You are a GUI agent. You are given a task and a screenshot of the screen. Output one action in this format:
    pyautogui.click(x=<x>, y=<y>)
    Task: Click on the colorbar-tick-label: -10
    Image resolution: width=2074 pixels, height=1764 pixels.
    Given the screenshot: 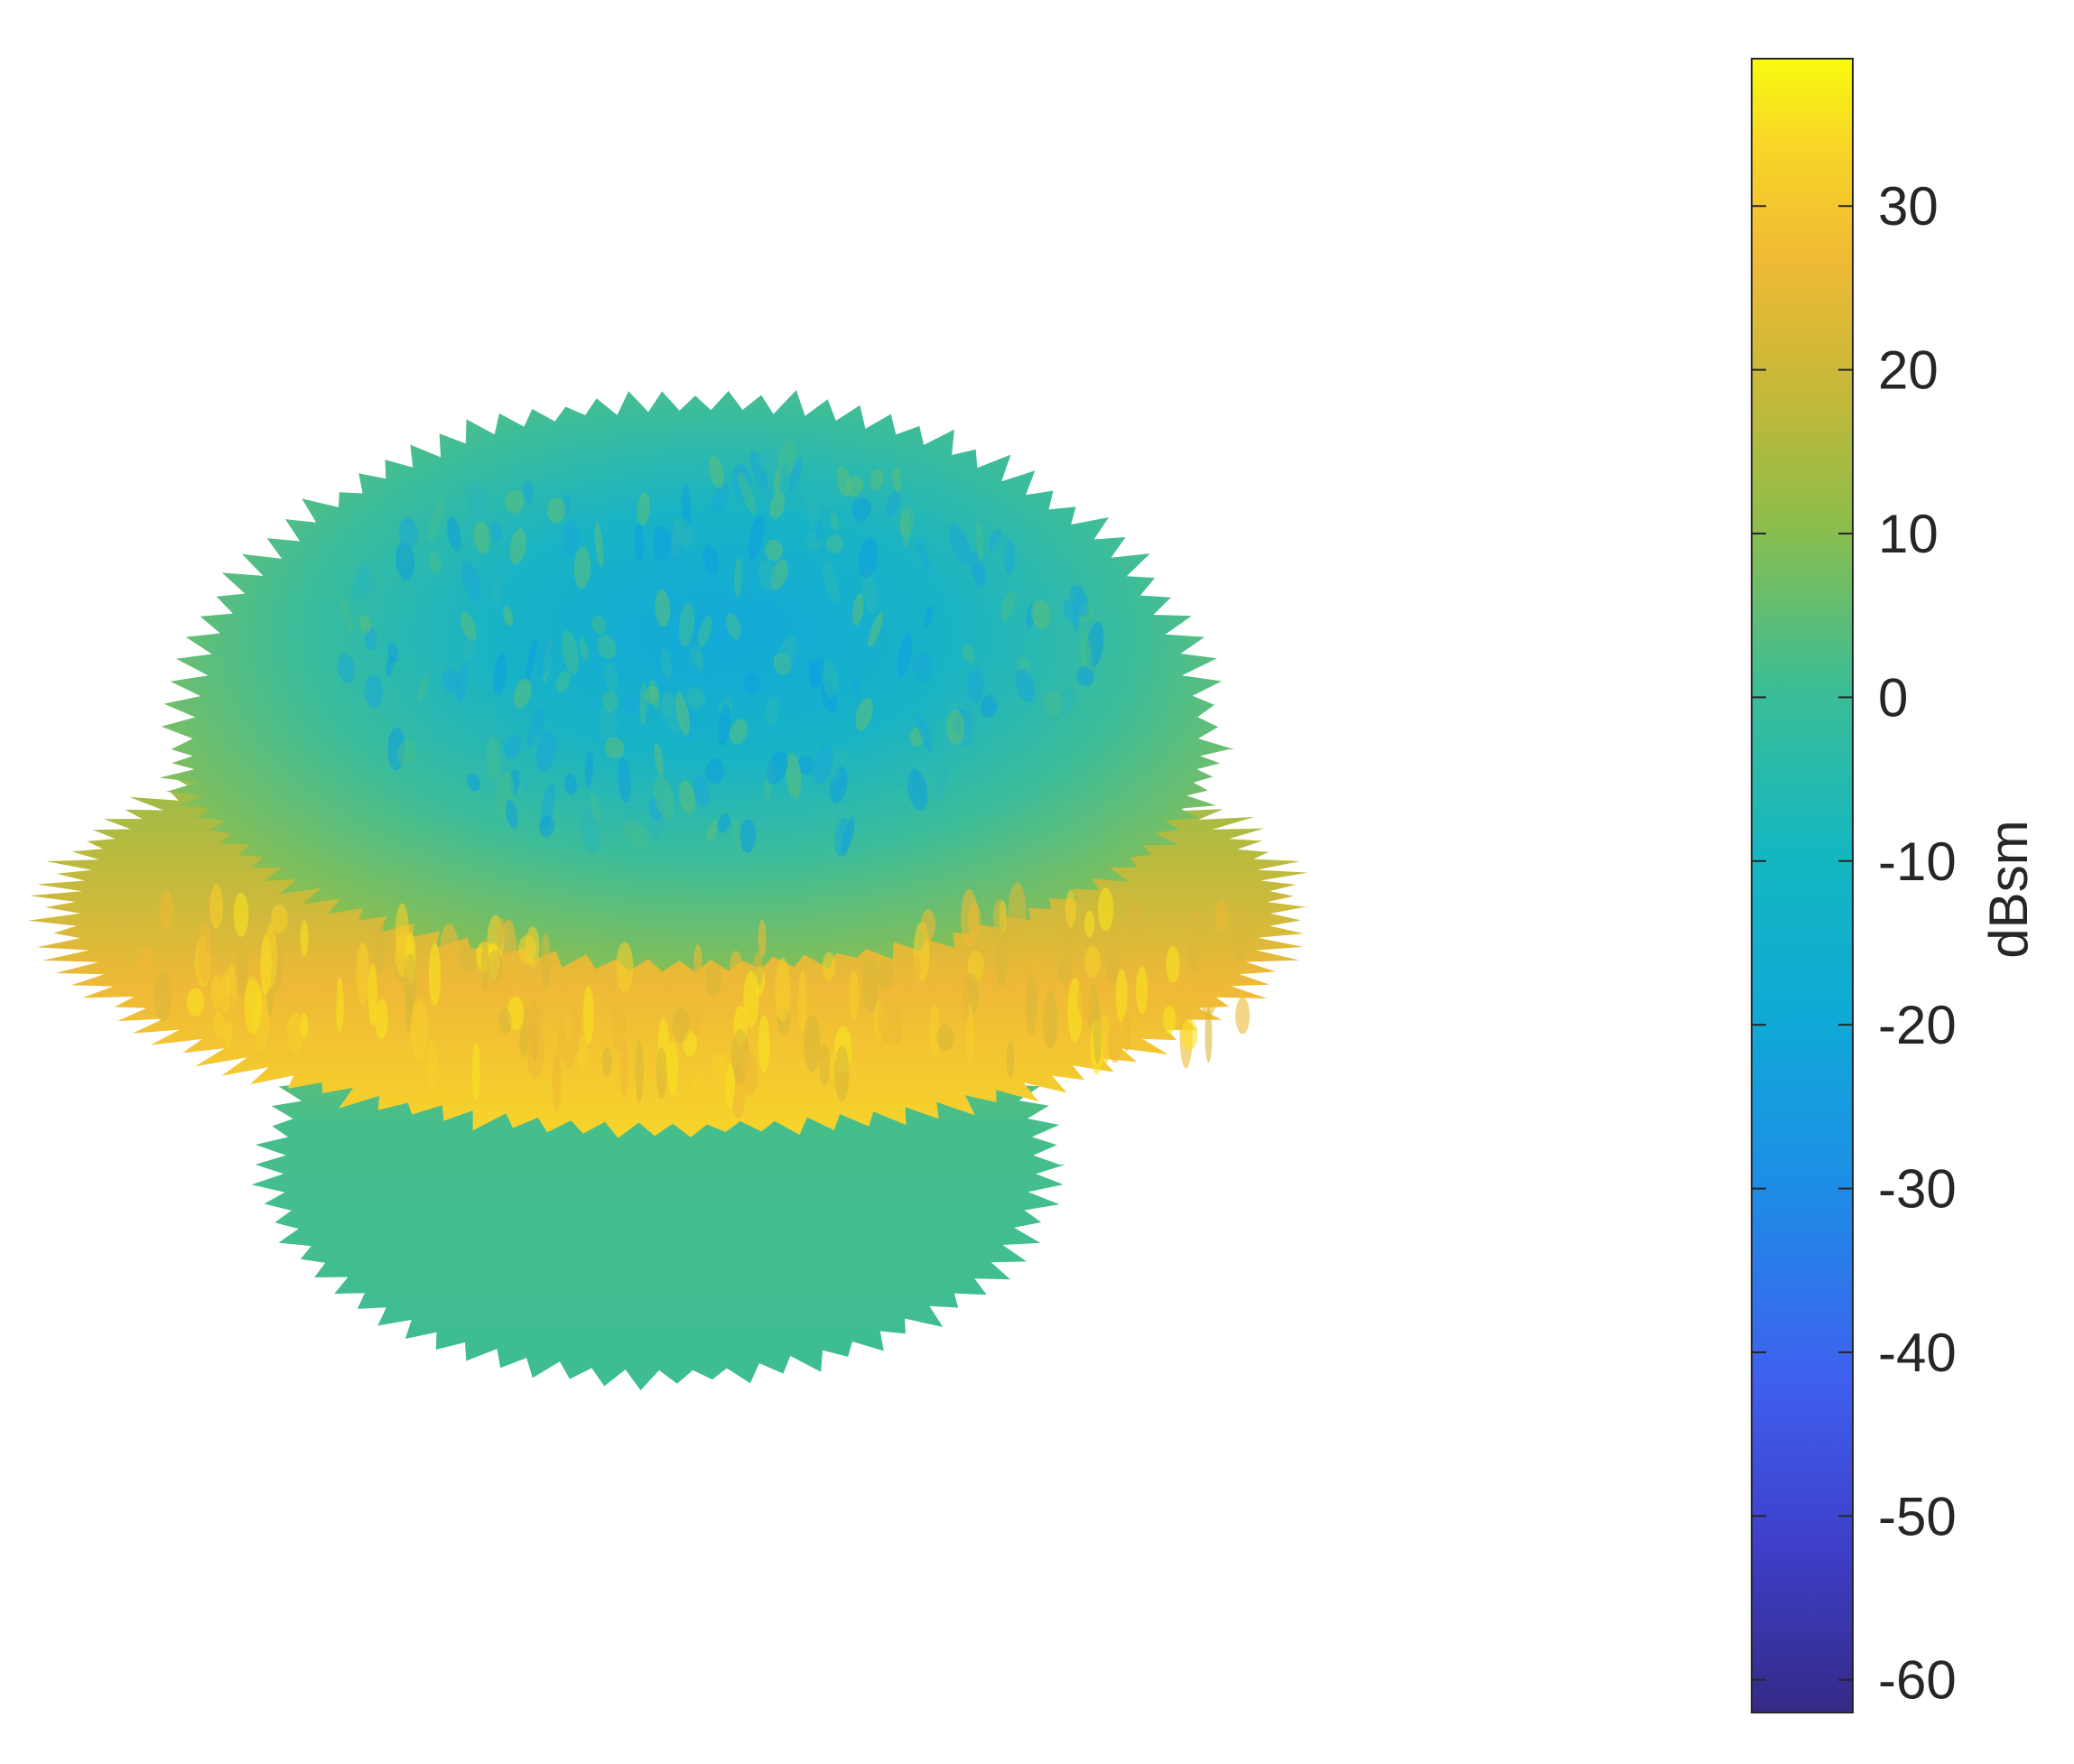 What is the action you would take?
    pyautogui.click(x=1917, y=861)
    